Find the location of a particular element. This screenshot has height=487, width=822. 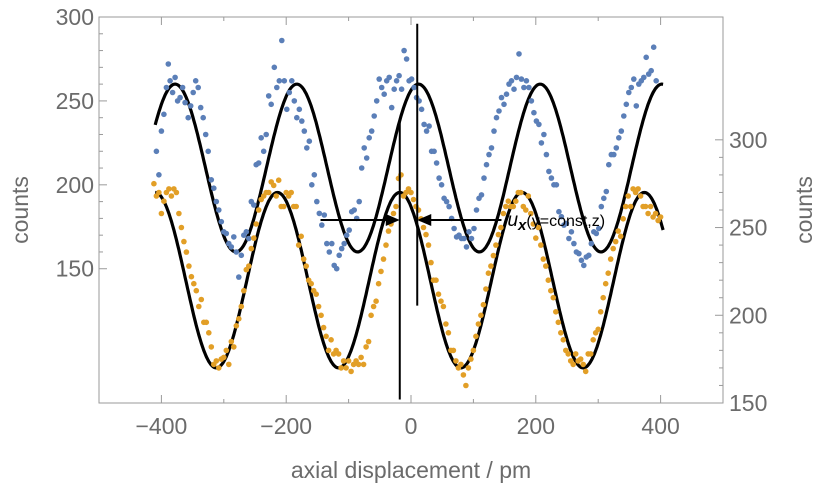

annotation-symbol: u is located at coordinates (512, 220).